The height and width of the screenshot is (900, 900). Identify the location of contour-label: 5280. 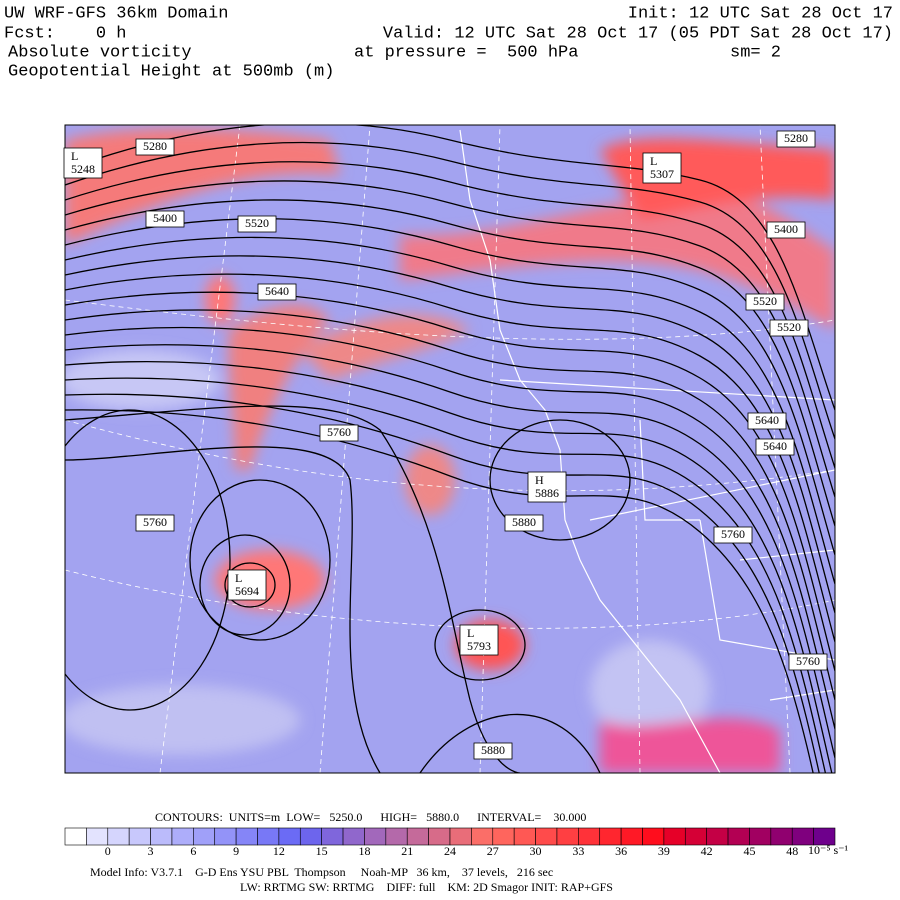
(796, 138).